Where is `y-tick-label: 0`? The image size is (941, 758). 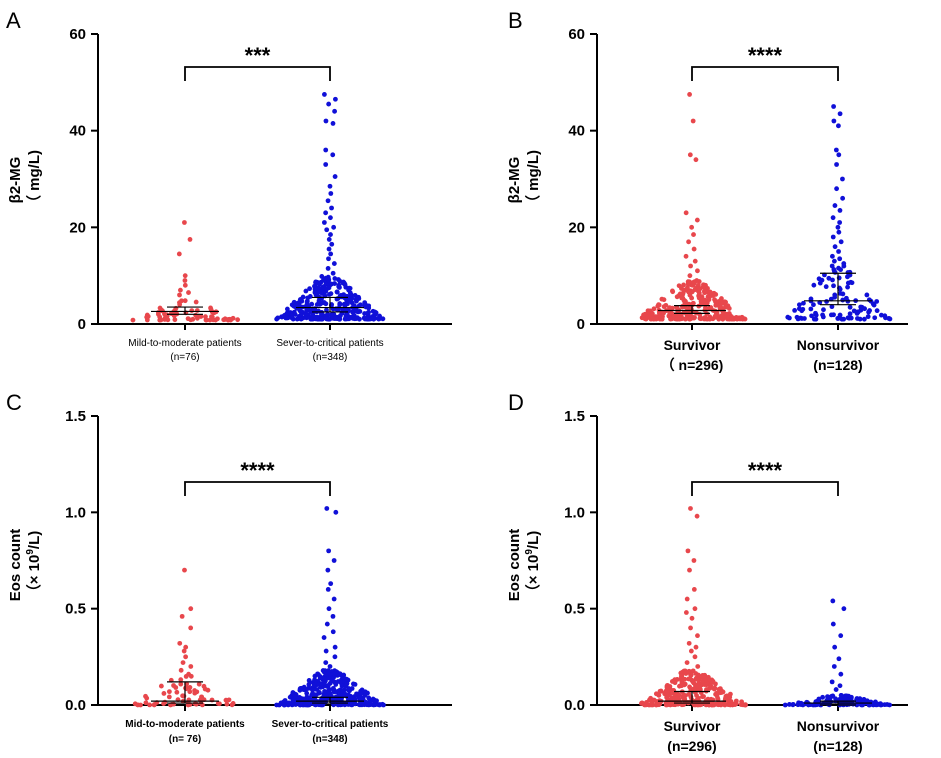
y-tick-label: 0 is located at coordinates (581, 324).